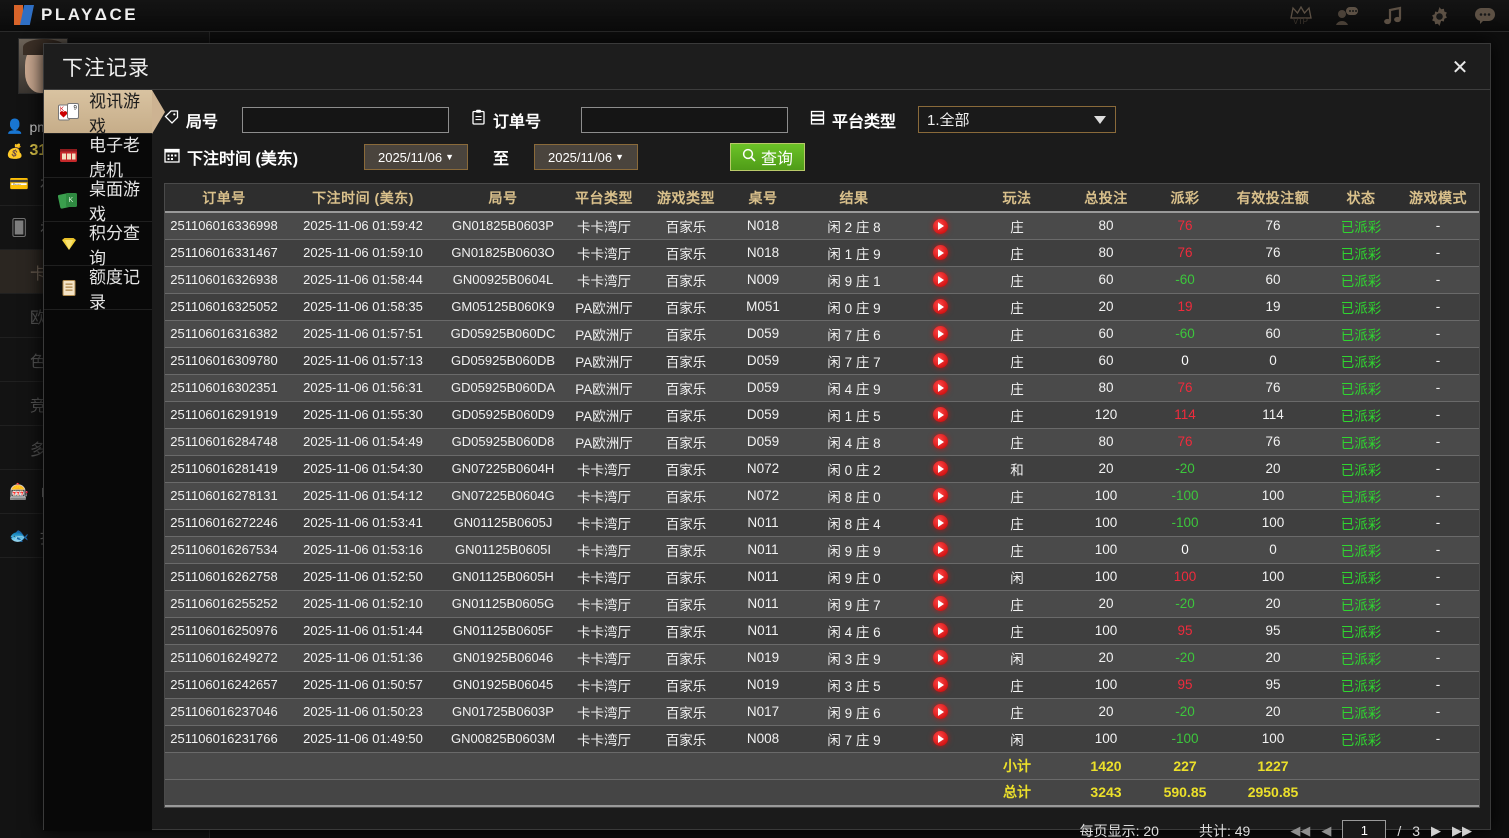 Image resolution: width=1509 pixels, height=838 pixels. I want to click on sidebar-item-points-query: 积分查询, so click(98, 245).